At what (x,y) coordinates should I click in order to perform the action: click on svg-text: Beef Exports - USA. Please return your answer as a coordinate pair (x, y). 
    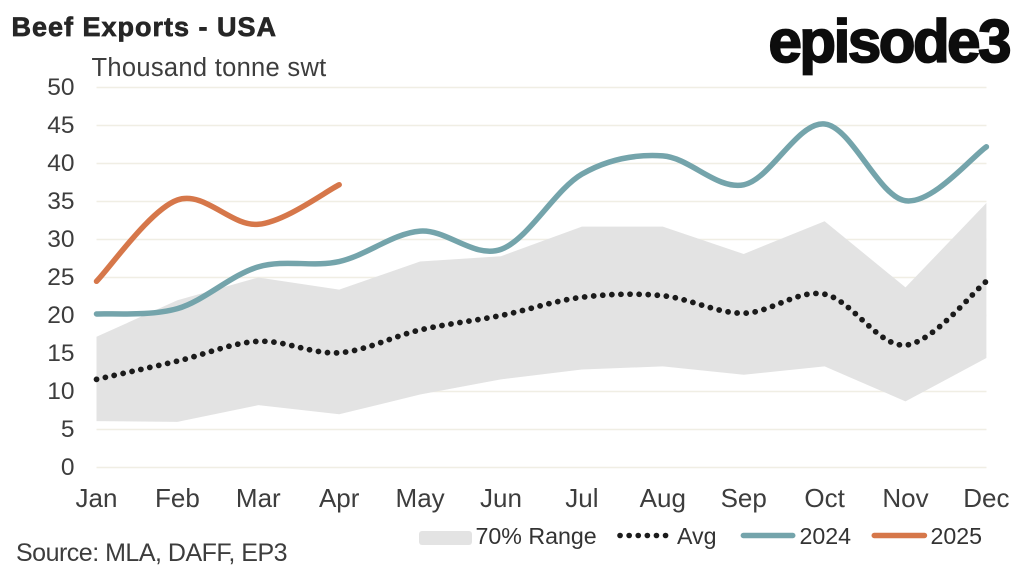
    Looking at the image, I should click on (145, 27).